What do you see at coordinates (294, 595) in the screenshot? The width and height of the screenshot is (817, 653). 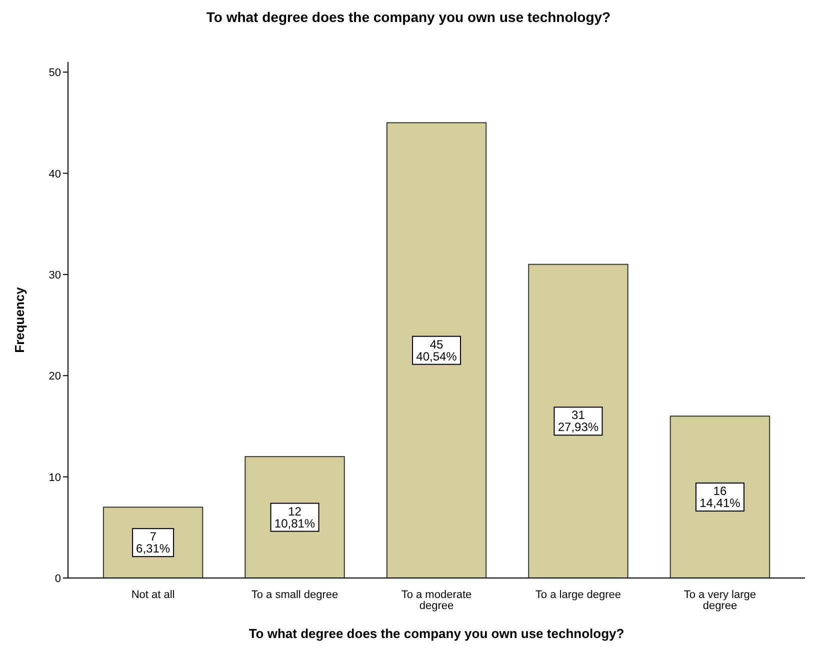 I see `x-tick-label: To a small degree` at bounding box center [294, 595].